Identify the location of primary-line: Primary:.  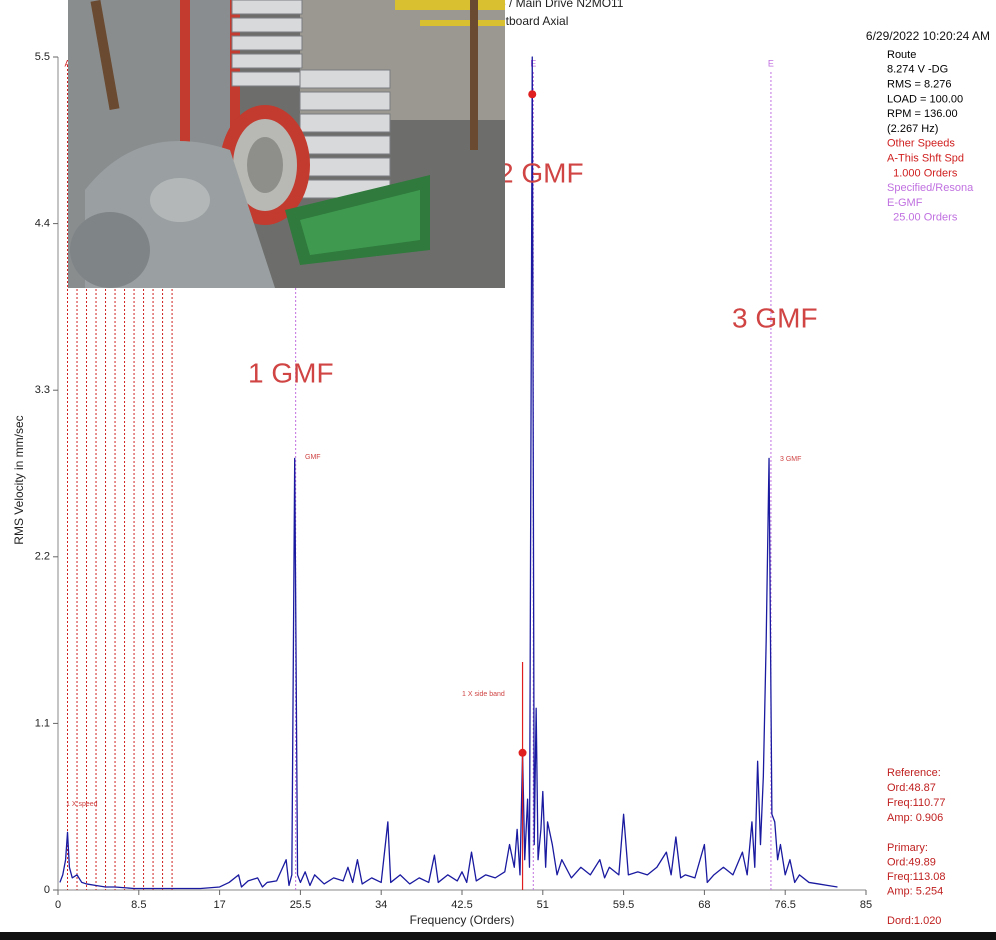
(907, 848).